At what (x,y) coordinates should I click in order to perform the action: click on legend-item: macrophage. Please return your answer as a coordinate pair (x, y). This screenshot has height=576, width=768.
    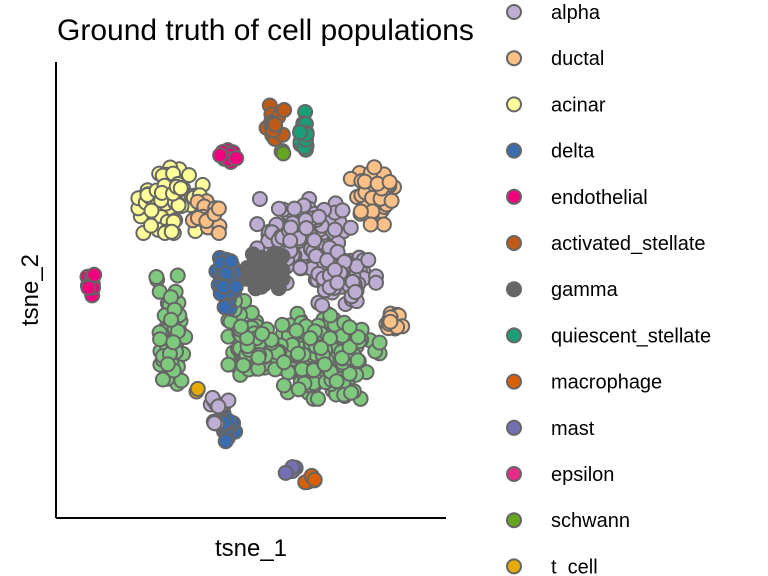
    Looking at the image, I should click on (584, 383).